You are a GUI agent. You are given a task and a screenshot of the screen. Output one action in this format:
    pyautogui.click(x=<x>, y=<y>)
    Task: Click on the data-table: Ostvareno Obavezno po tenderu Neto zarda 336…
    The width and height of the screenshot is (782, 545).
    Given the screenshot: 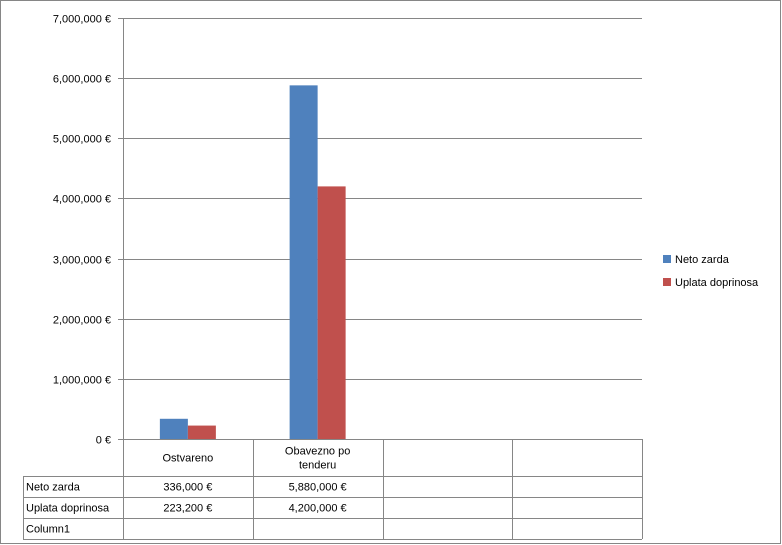 What is the action you would take?
    pyautogui.click(x=333, y=489)
    